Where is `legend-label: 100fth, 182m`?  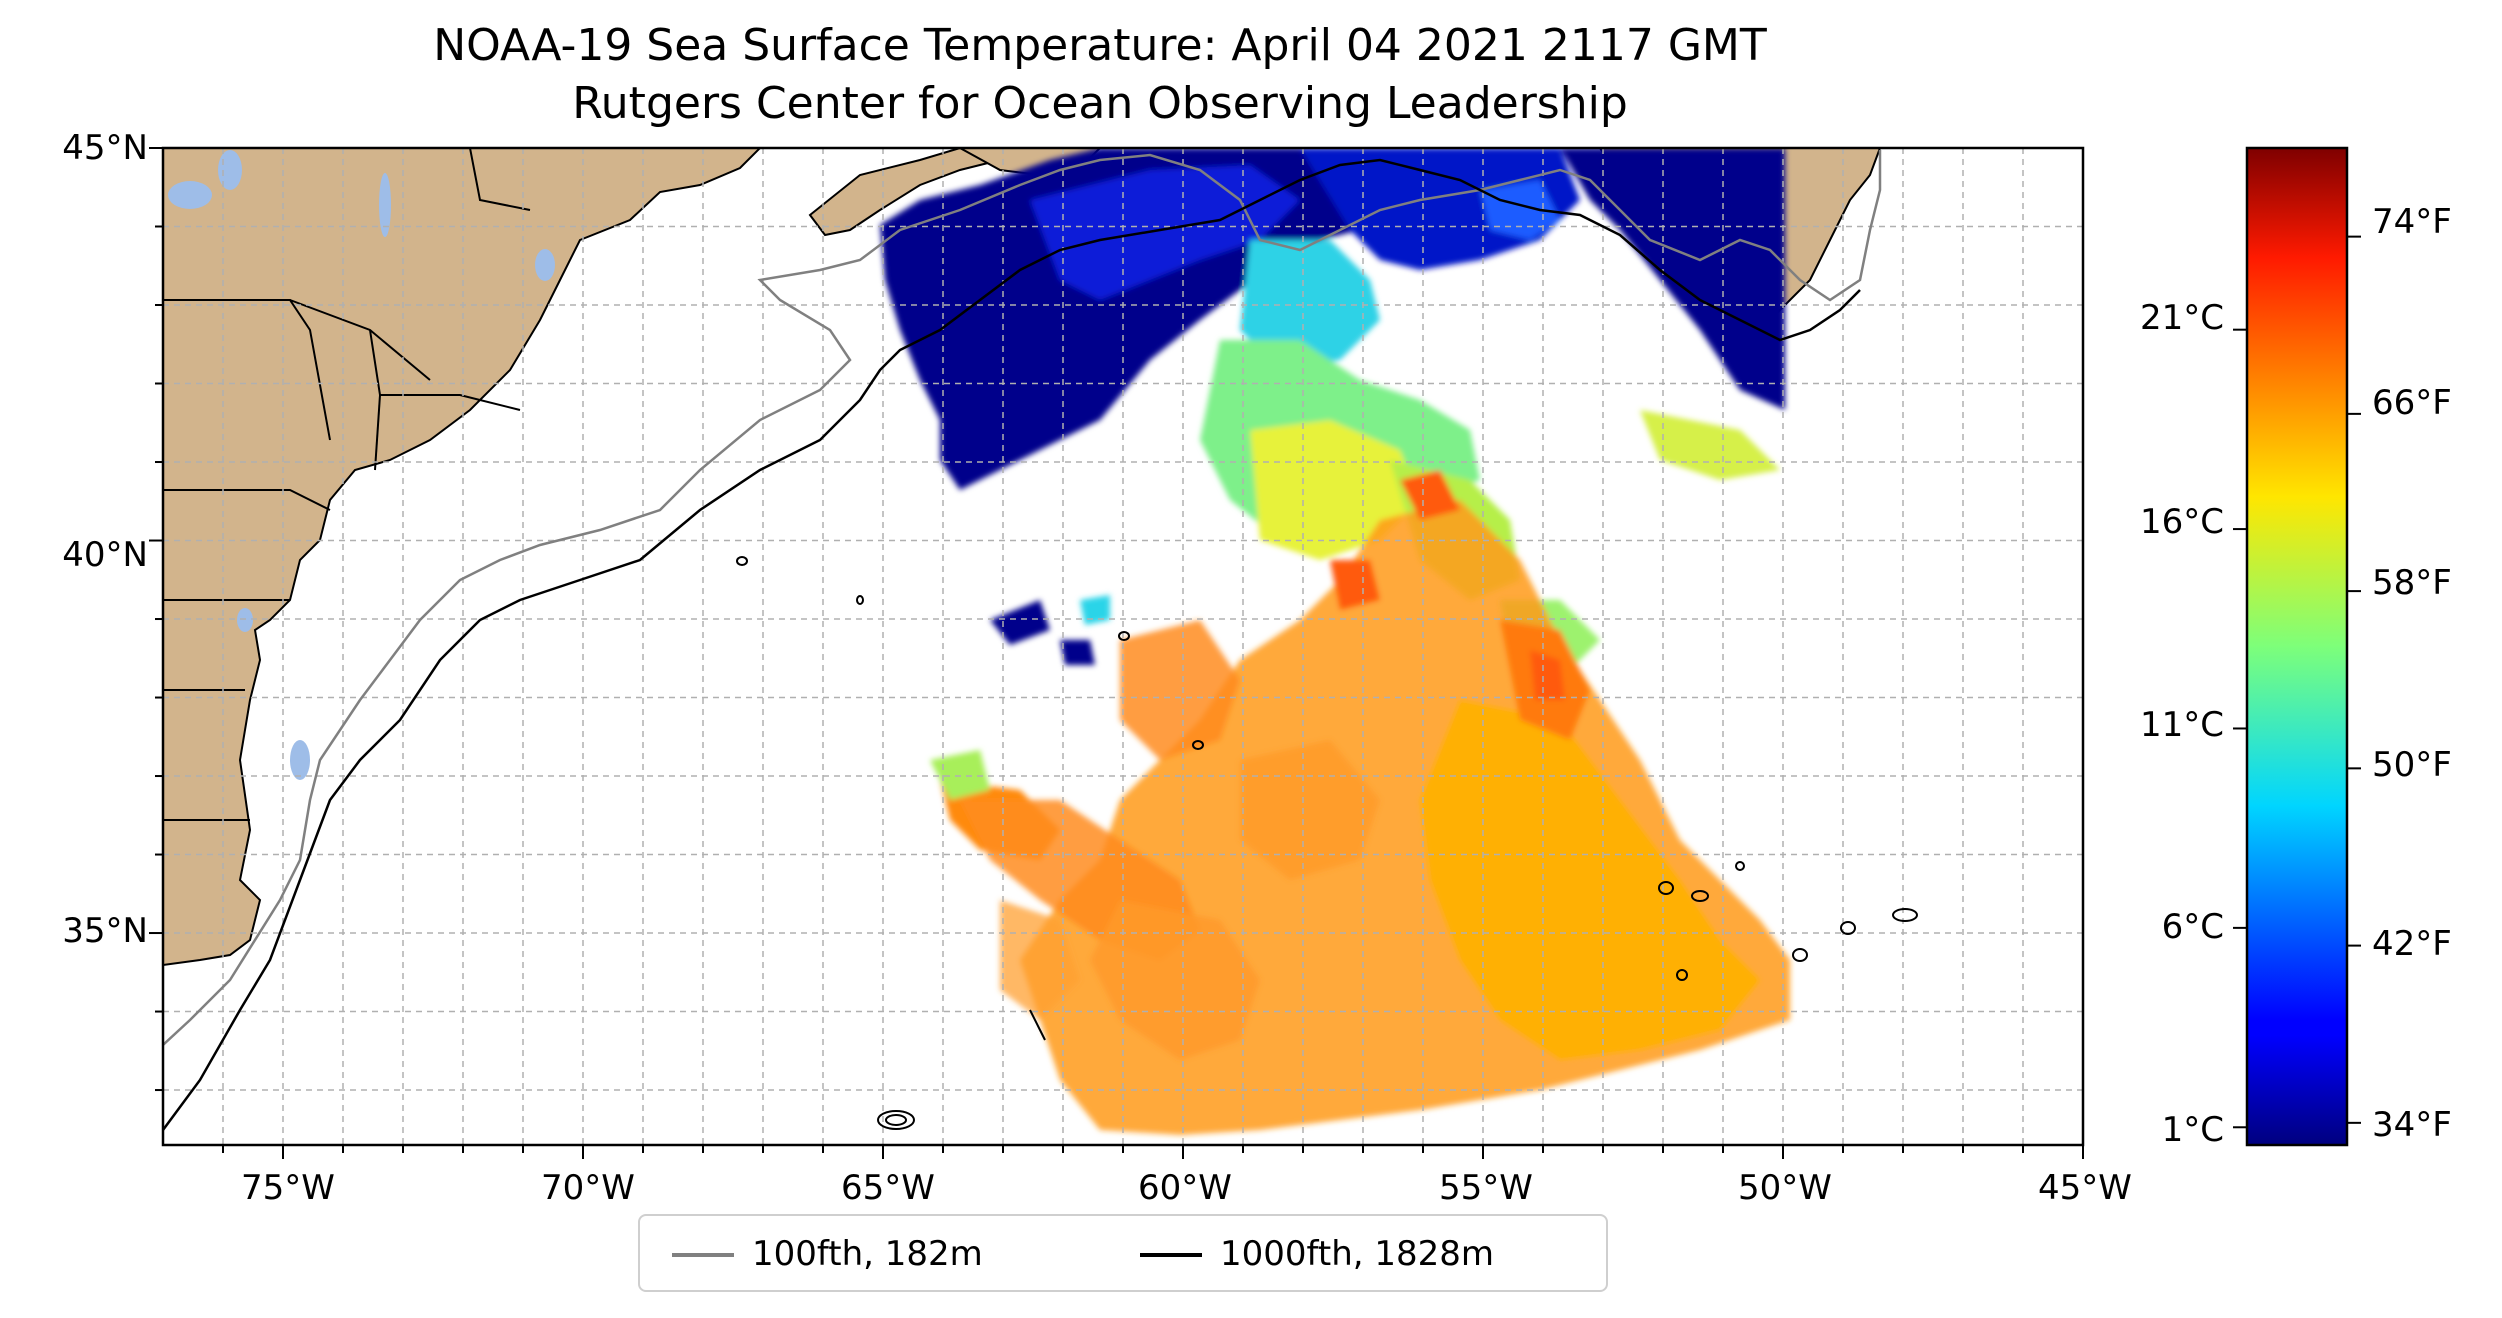 legend-label: 100fth, 182m is located at coordinates (867, 1254).